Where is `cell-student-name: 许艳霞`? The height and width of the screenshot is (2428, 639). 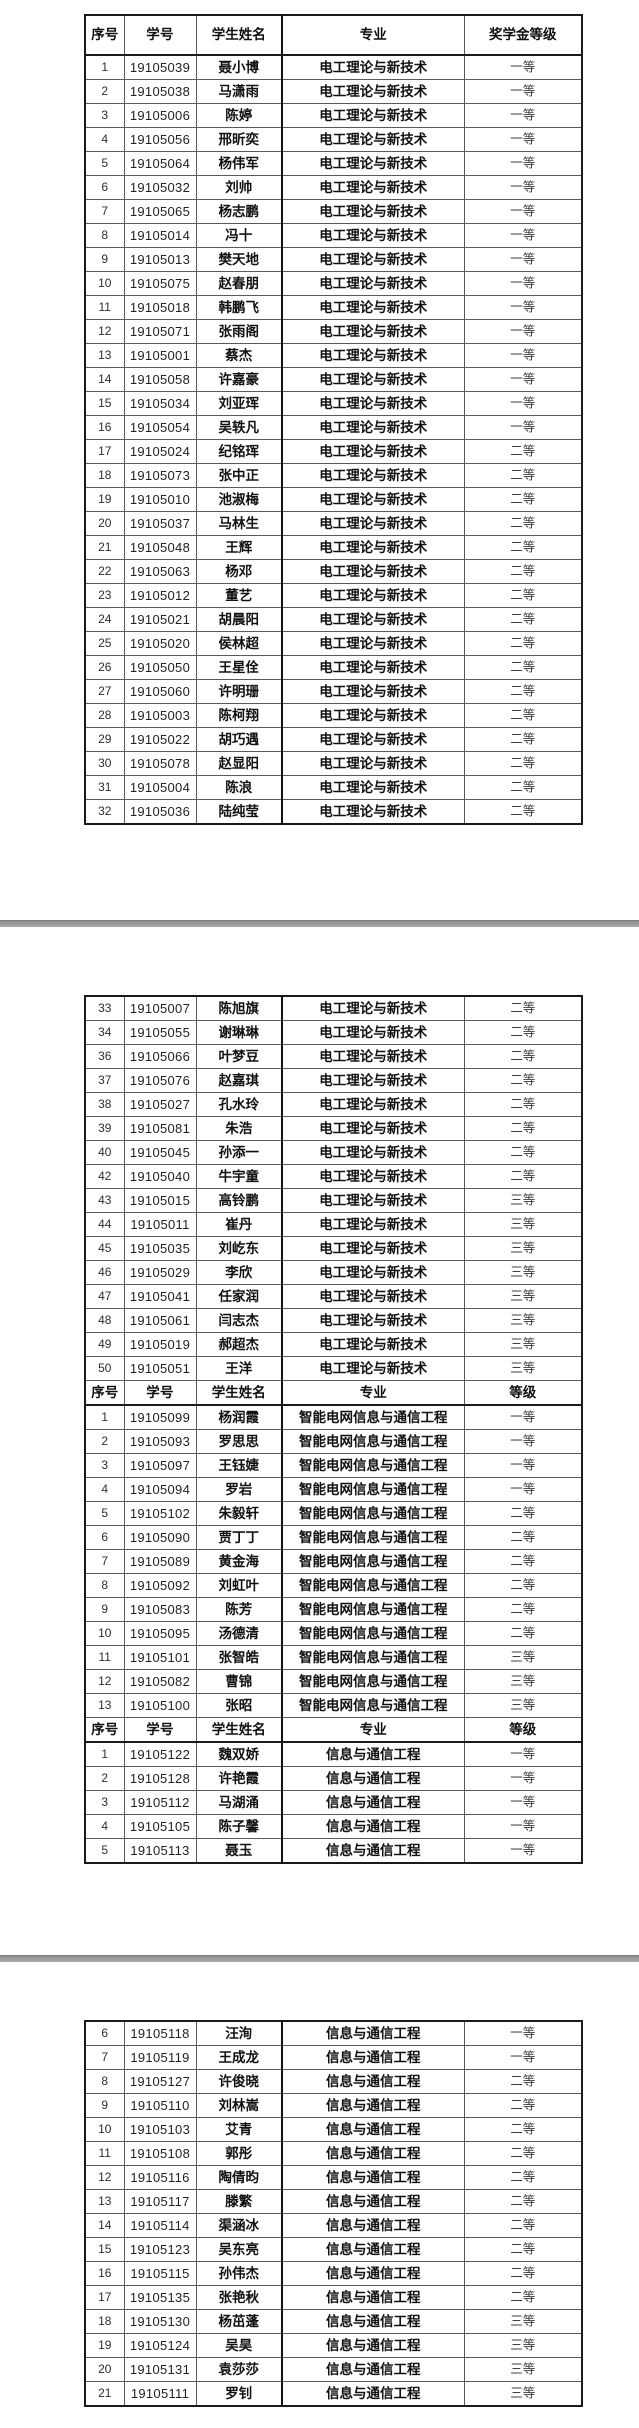
cell-student-name: 许艳霞 is located at coordinates (239, 1778).